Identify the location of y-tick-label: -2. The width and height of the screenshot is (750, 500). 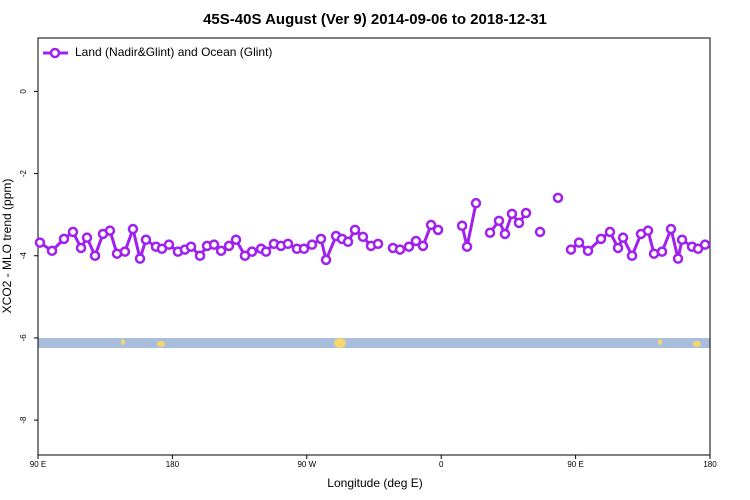
(23, 173).